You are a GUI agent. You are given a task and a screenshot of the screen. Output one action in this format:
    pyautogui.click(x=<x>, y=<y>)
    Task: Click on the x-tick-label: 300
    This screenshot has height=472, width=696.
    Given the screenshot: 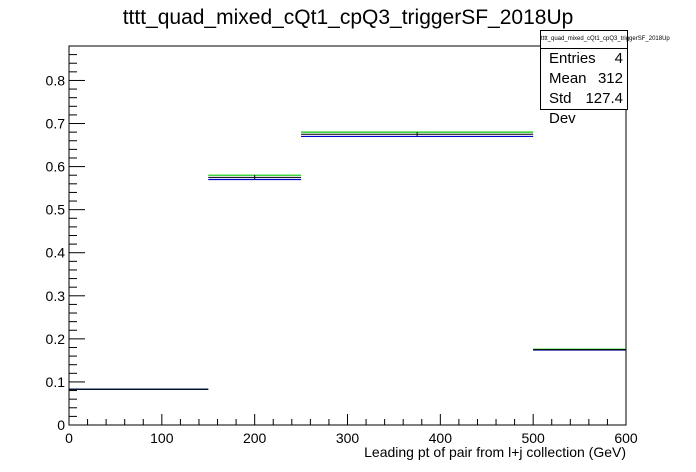 What is the action you would take?
    pyautogui.click(x=348, y=438)
    